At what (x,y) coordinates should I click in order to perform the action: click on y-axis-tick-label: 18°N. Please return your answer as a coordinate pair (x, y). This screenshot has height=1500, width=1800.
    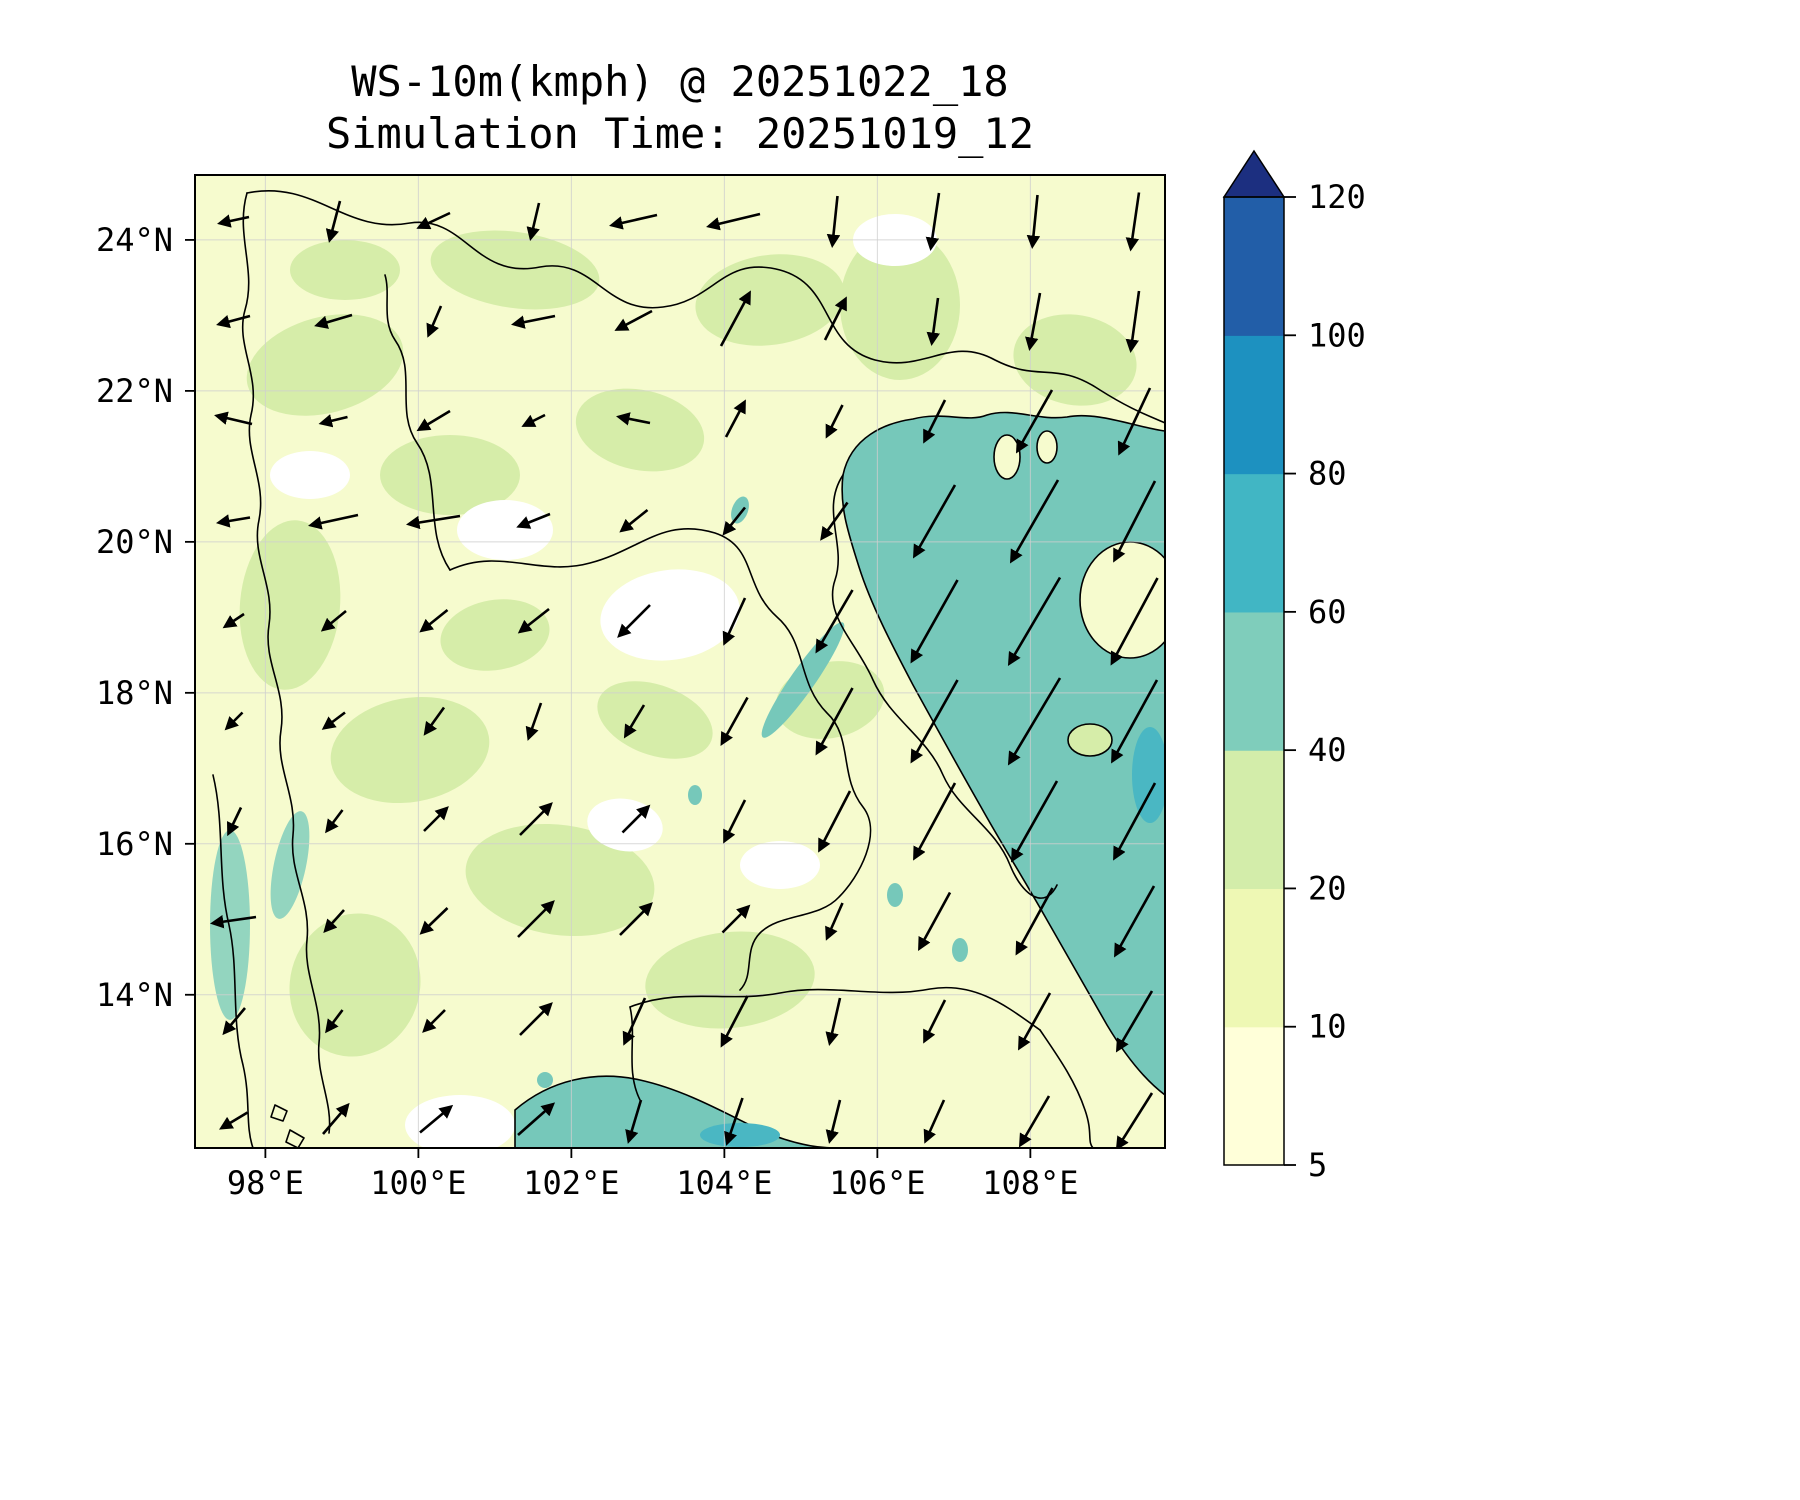
    Looking at the image, I should click on (134, 693).